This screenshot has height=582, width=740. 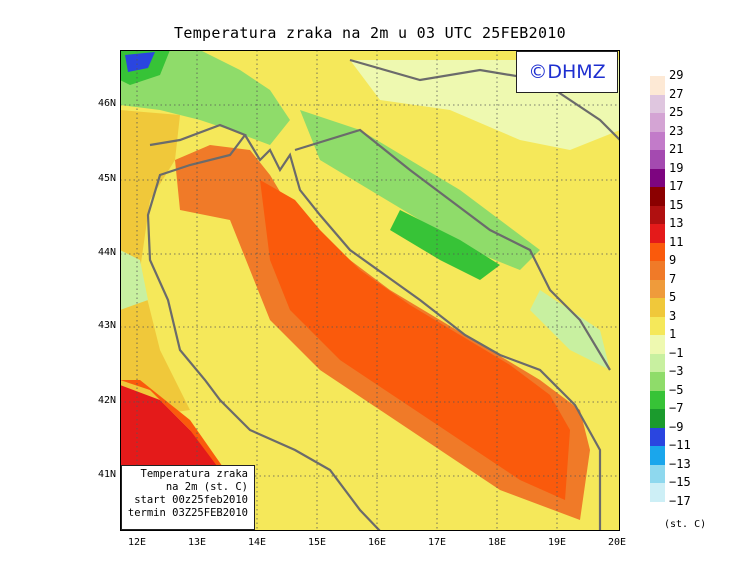 What do you see at coordinates (106, 178) in the screenshot?
I see `y-tick-label: 45N` at bounding box center [106, 178].